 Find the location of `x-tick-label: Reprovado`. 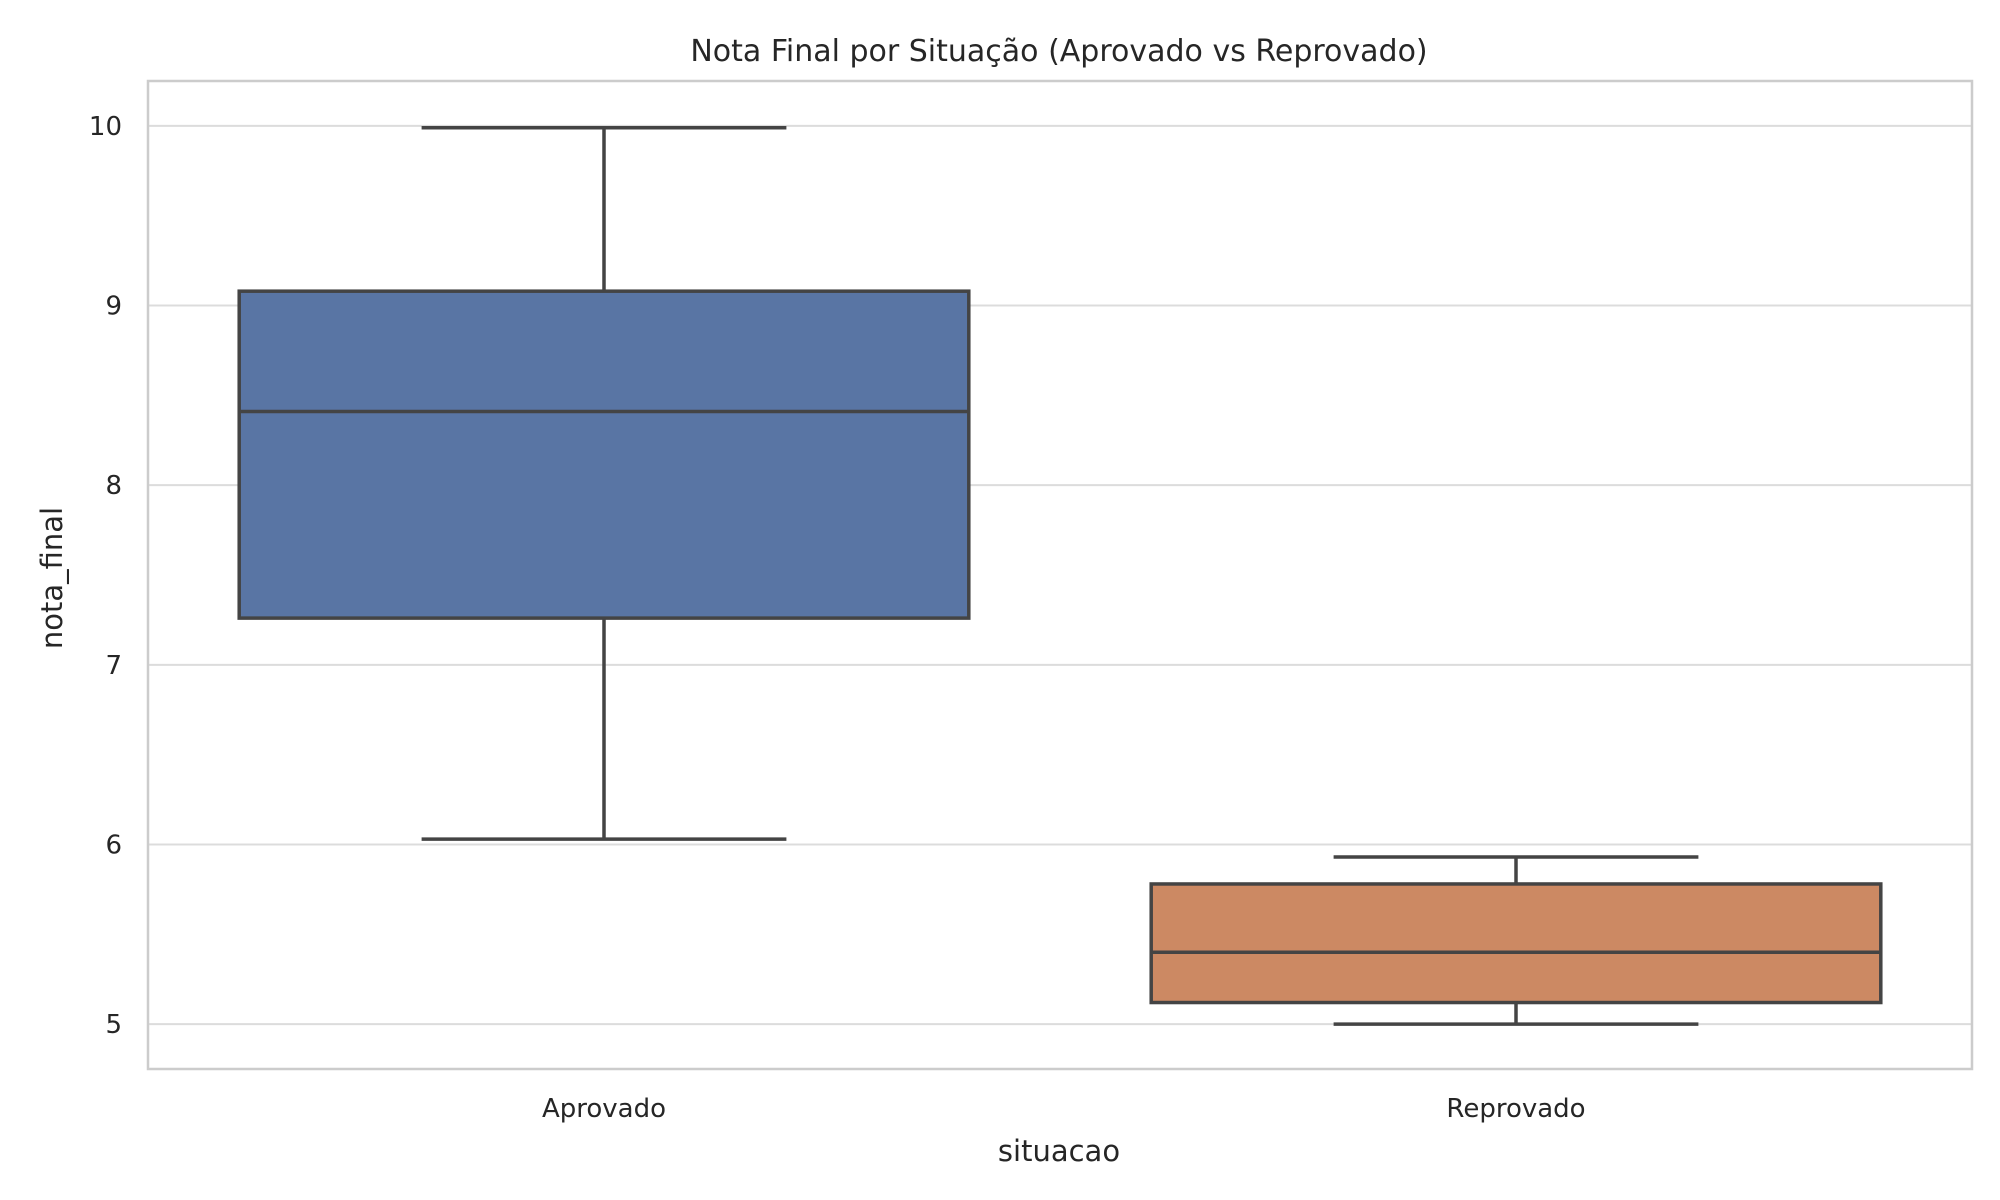

x-tick-label: Reprovado is located at coordinates (1515, 1109).